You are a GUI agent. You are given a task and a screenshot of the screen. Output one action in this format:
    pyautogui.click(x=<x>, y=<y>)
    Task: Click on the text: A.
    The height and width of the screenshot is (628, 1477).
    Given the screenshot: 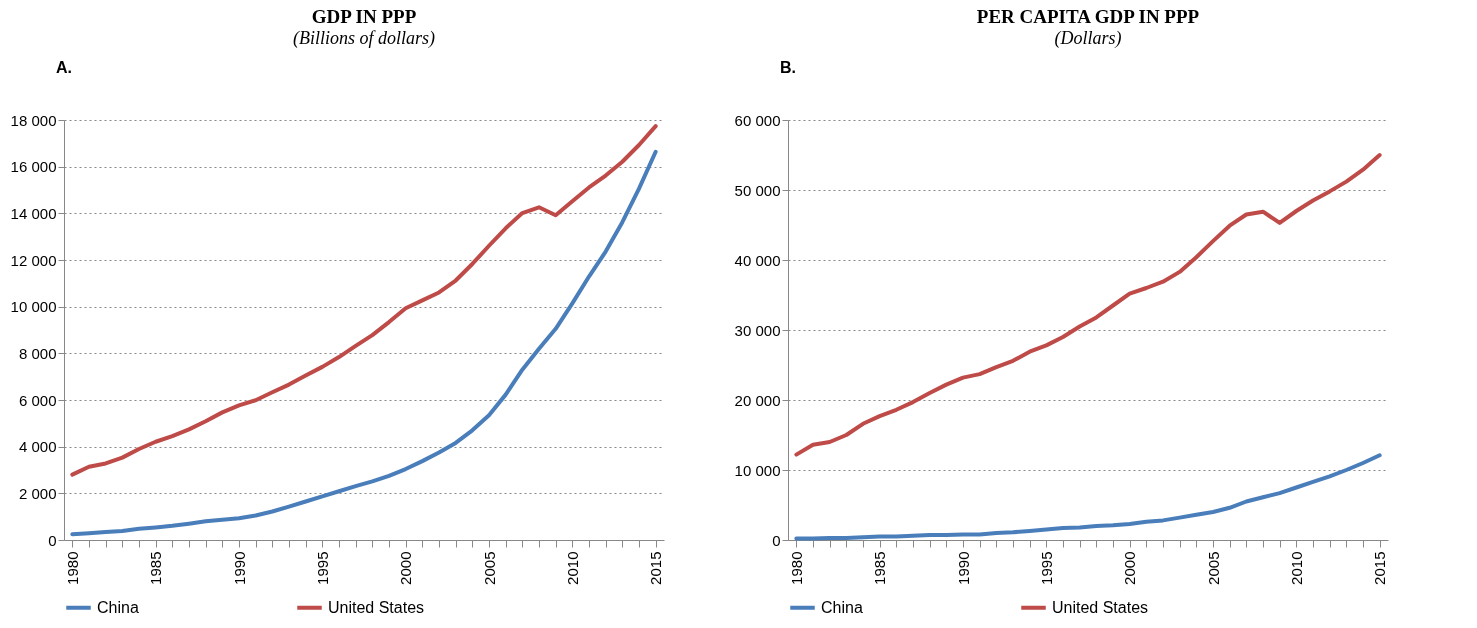 What is the action you would take?
    pyautogui.click(x=64, y=67)
    